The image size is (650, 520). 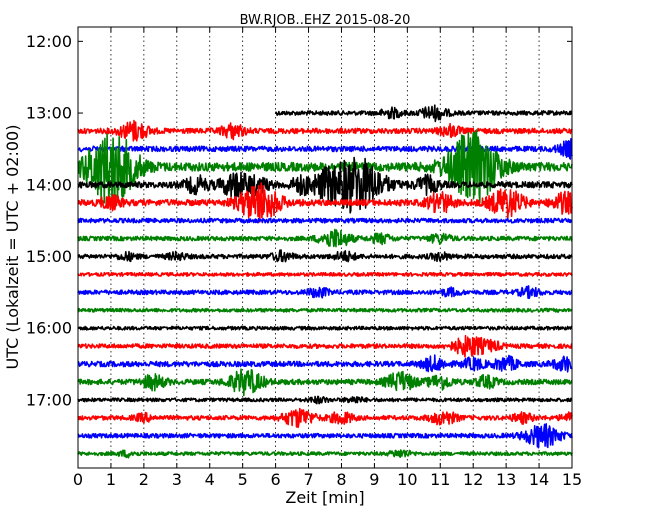 I want to click on x-axis-label: Zeit [min], so click(x=324, y=497).